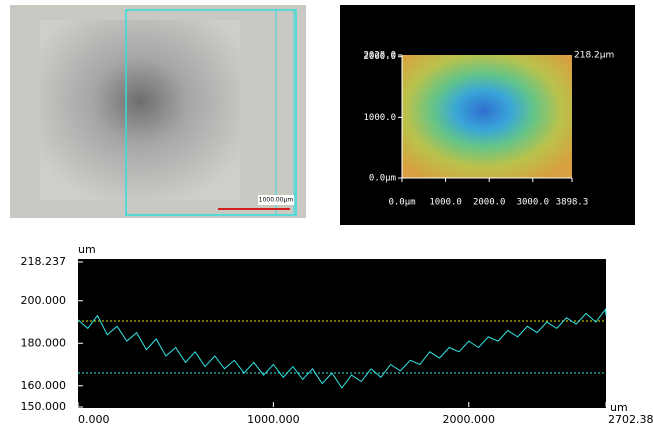 Image resolution: width=653 pixels, height=434 pixels. I want to click on y-tick-label: 2028.0, so click(379, 56).